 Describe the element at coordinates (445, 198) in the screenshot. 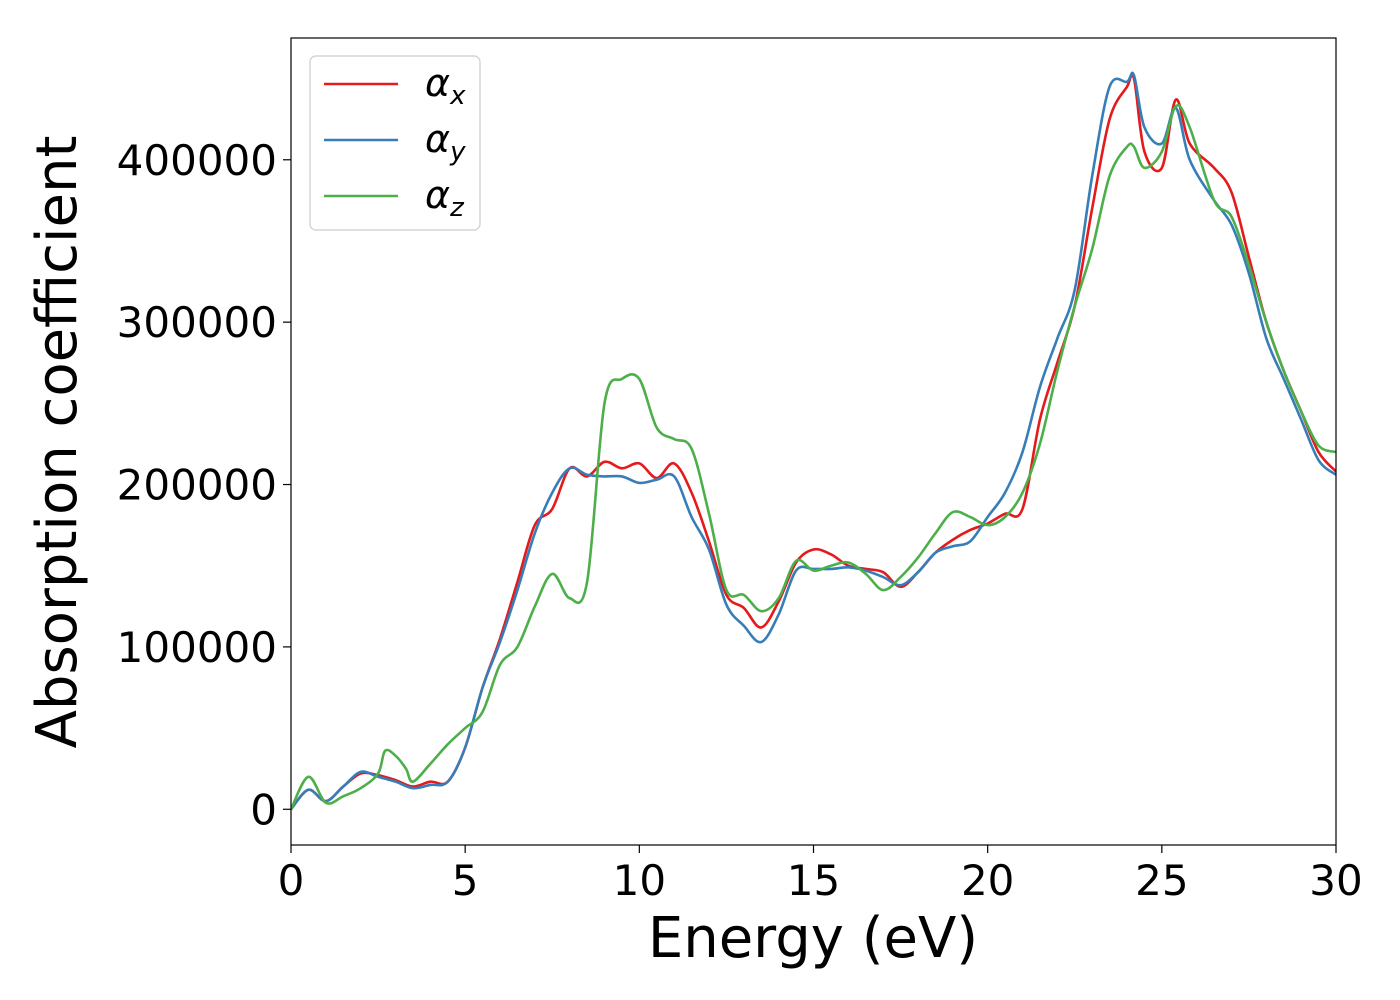

I see `legend-label-alpha-z: αz` at that location.